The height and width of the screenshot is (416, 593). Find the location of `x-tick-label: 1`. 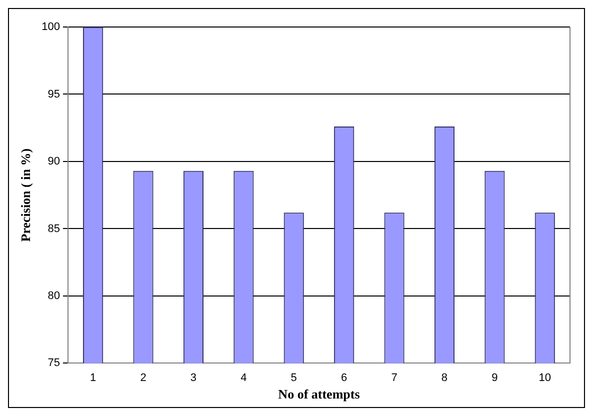

x-tick-label: 1 is located at coordinates (93, 378).